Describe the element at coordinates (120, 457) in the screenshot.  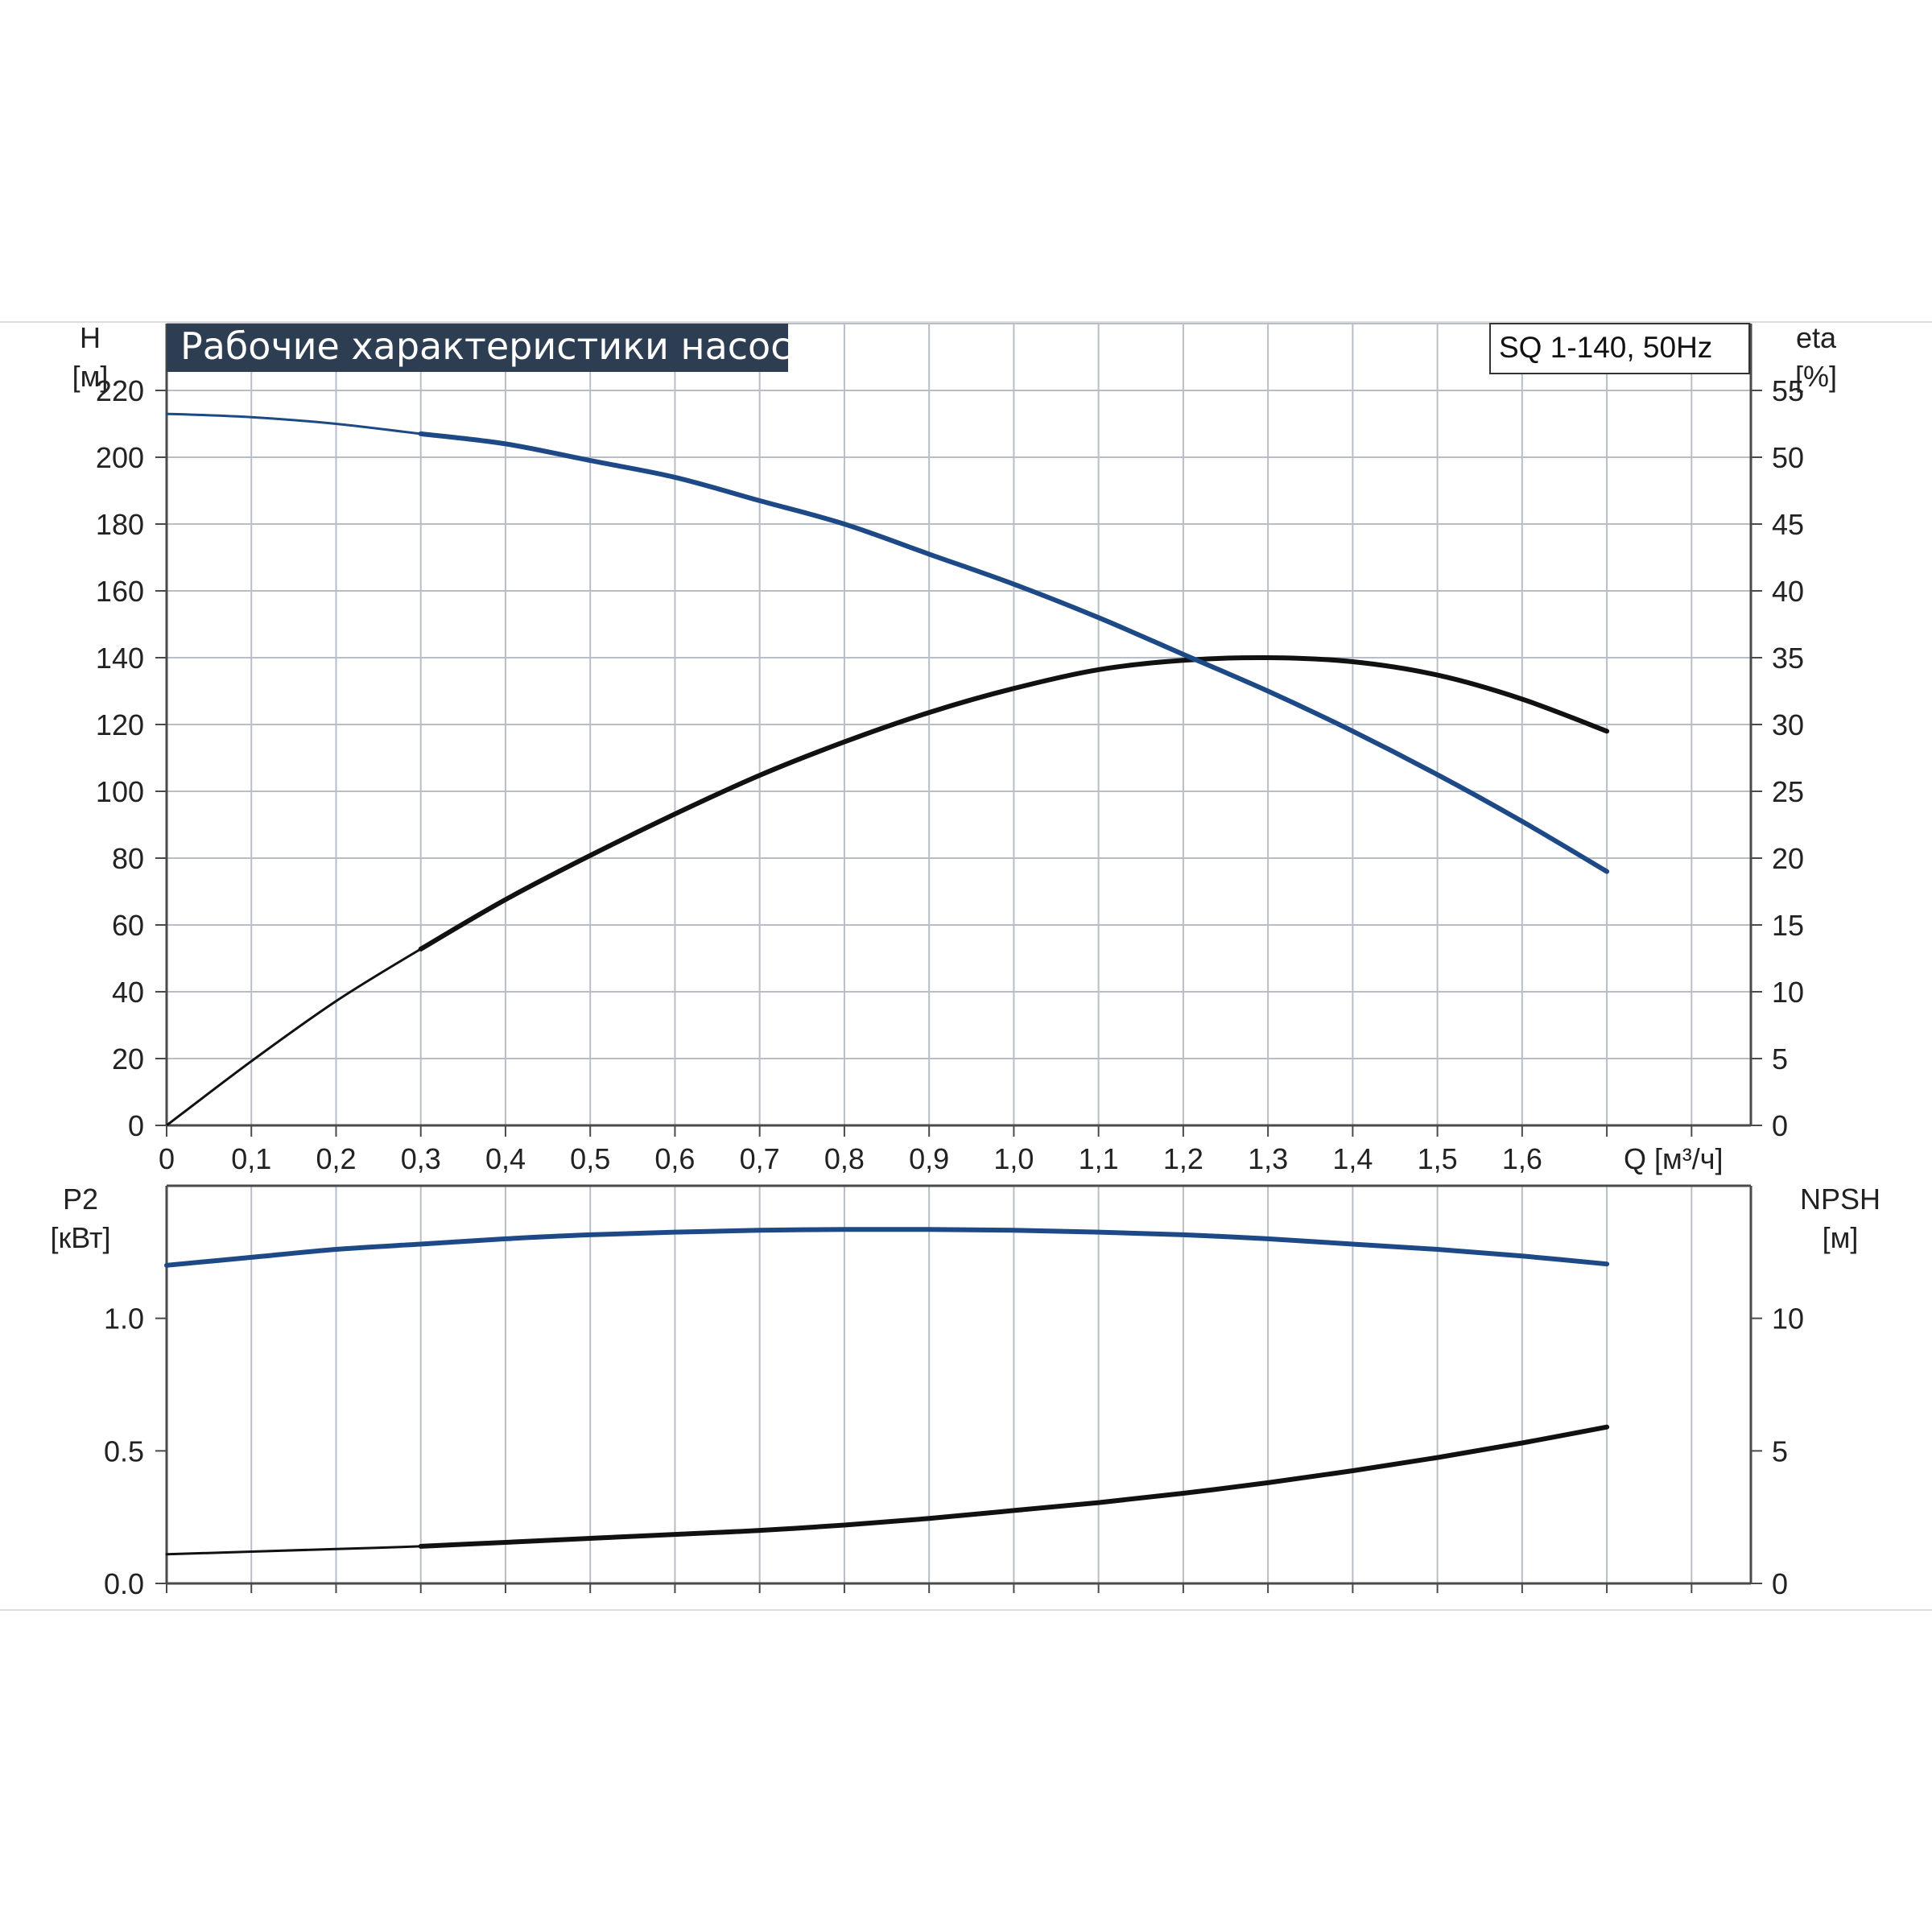
I see `h-tick-label: 200` at that location.